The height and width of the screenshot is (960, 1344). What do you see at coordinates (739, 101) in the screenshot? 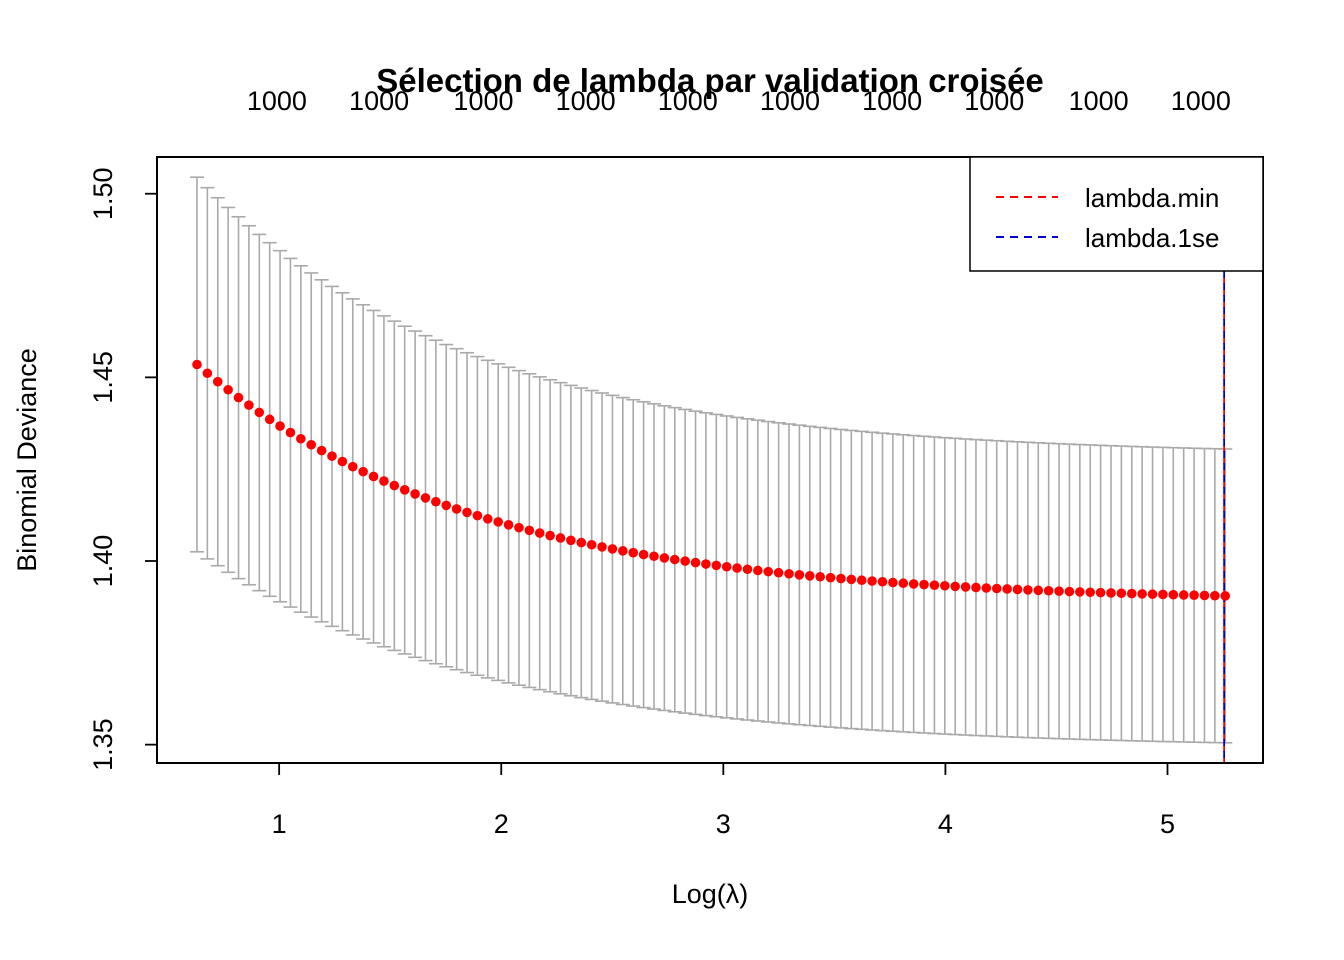
I see `top-axis: 1000 1000 1000 1000 1000 1000 1000 1000 1000 1000` at bounding box center [739, 101].